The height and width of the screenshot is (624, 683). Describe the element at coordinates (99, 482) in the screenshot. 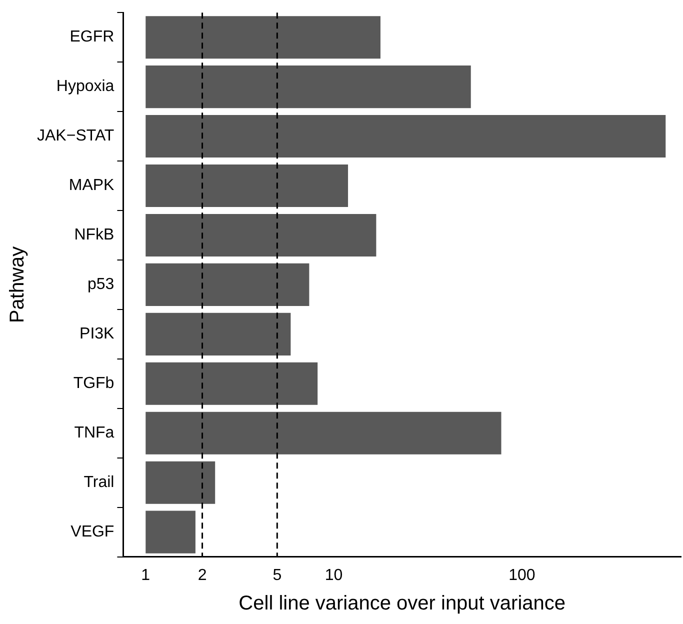

I see `y-tick-label: Trail` at that location.